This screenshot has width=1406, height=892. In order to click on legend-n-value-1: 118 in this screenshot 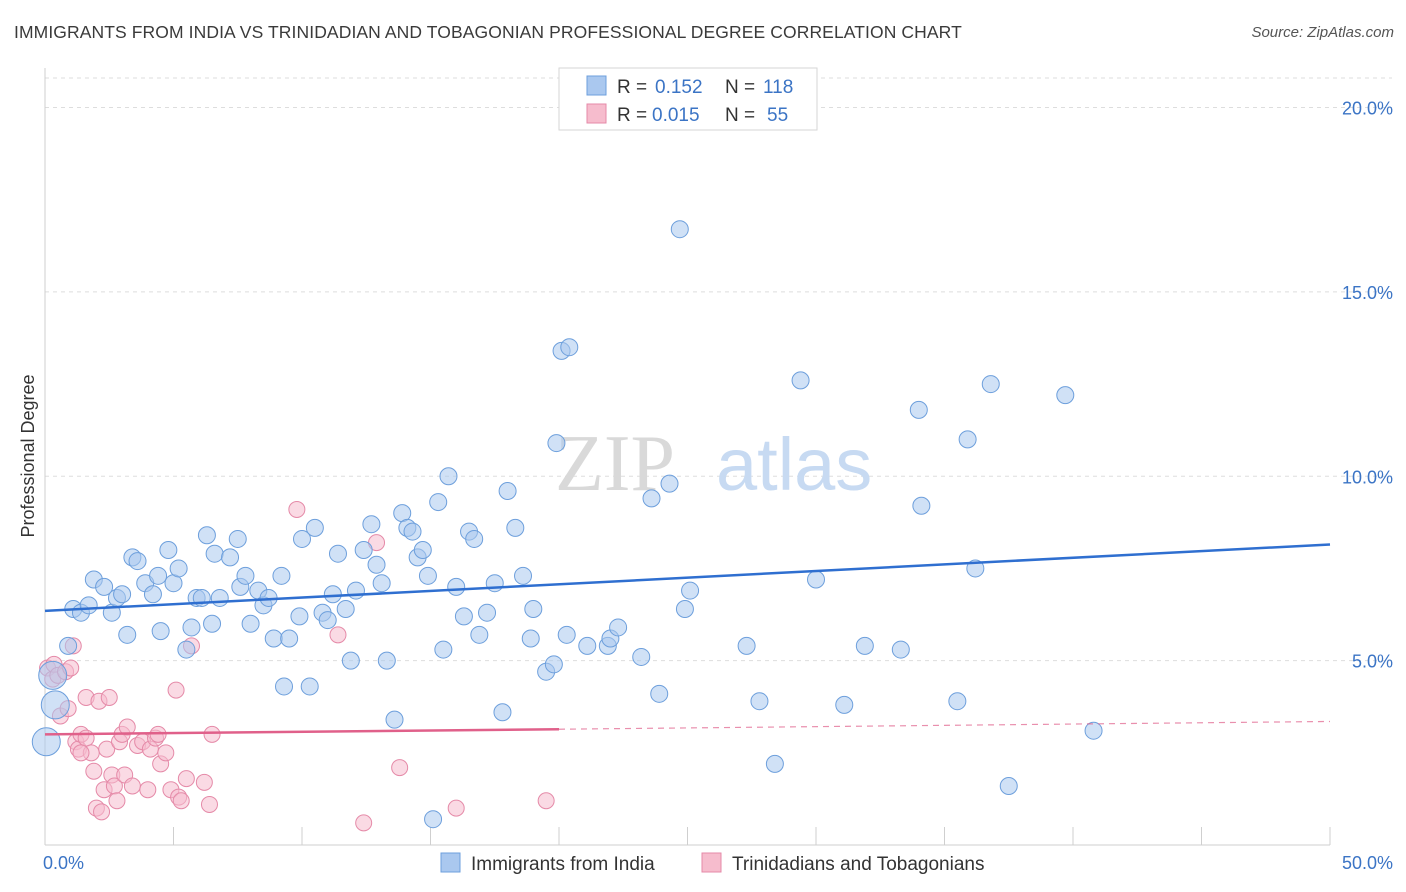, I will do `click(778, 87)`.